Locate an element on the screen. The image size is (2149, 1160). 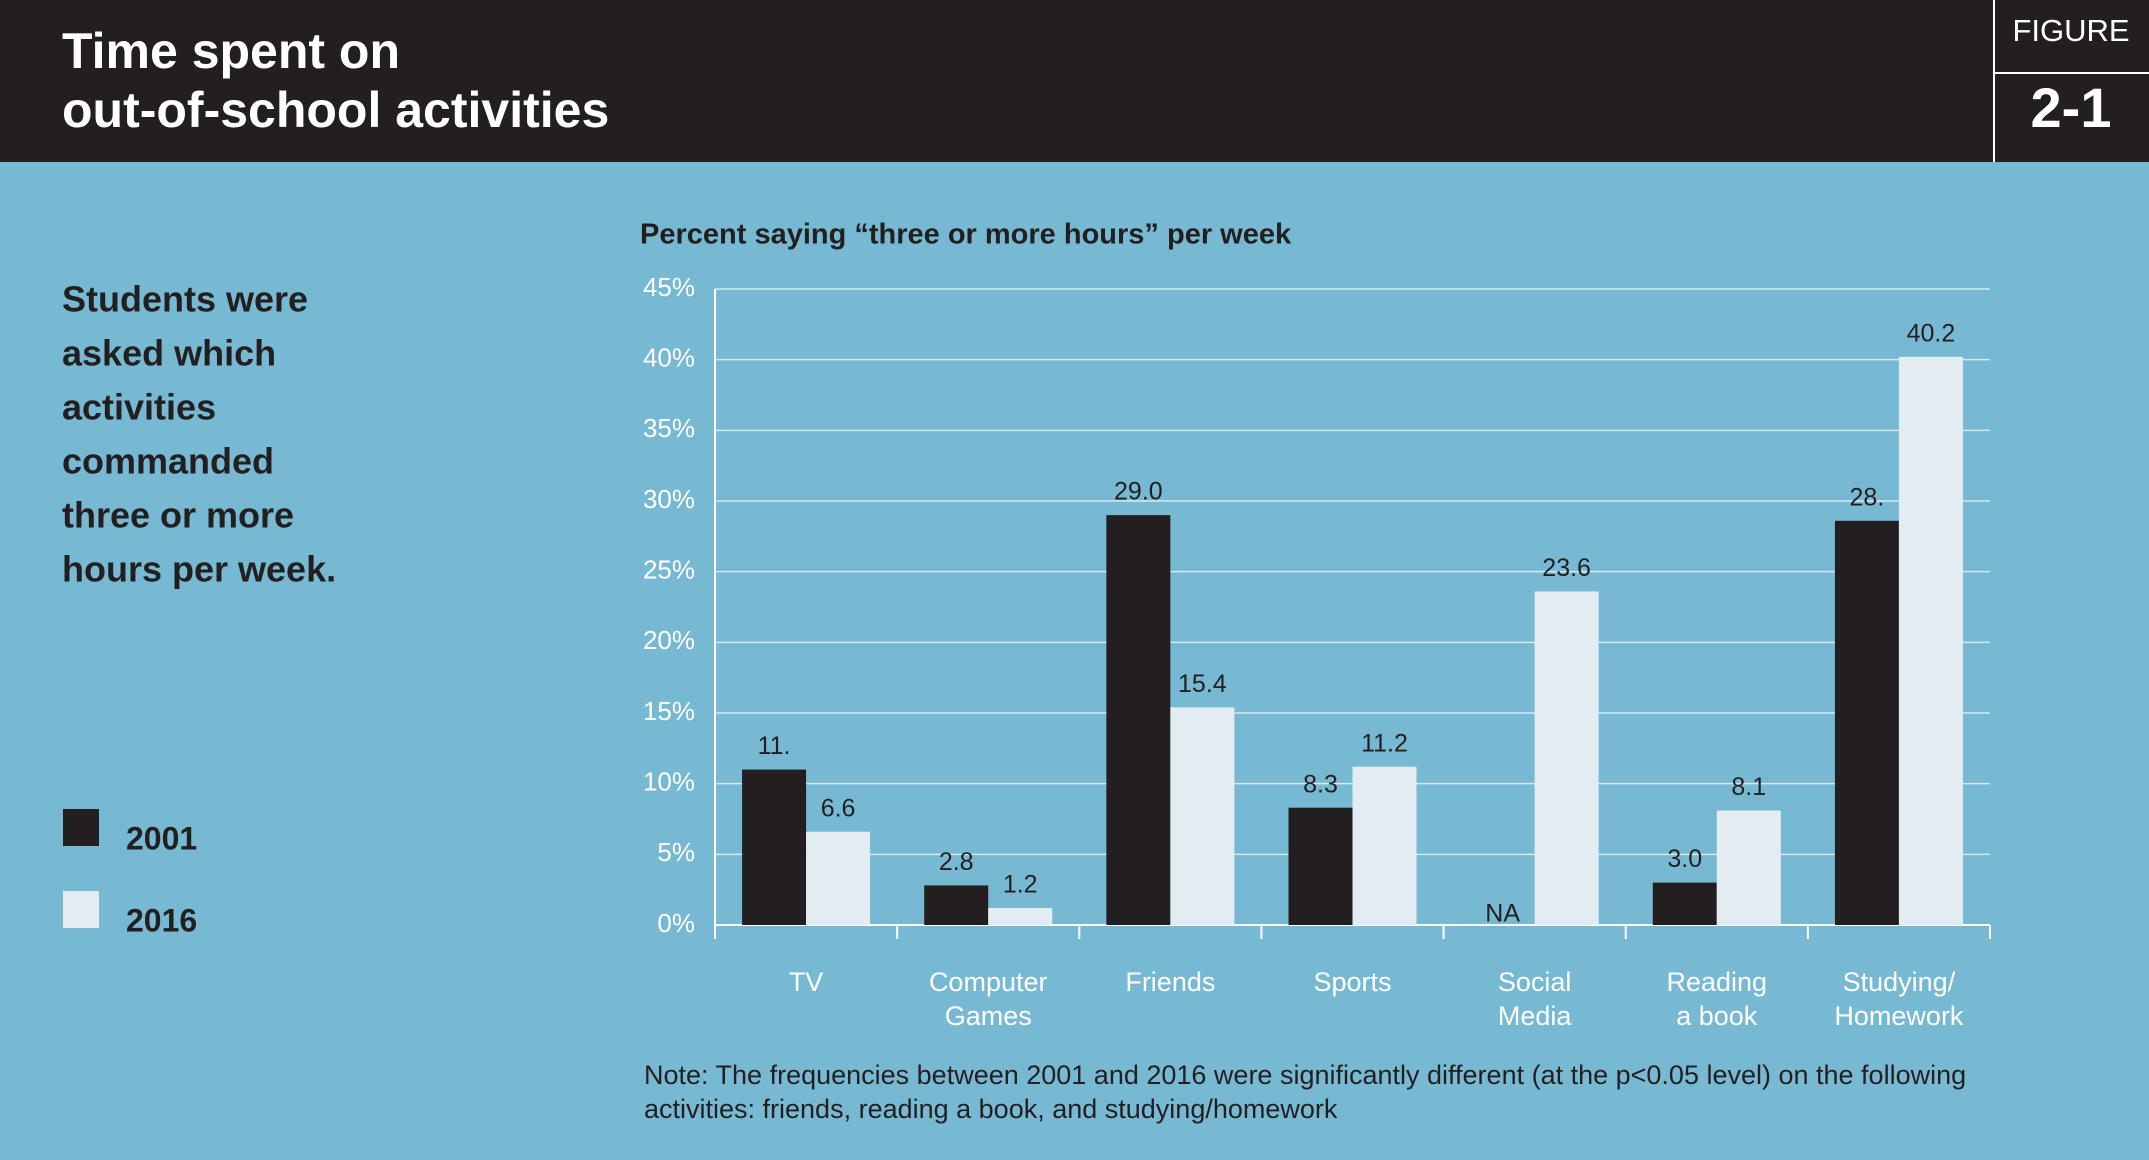
x-tick-label: Social Media is located at coordinates (1535, 999).